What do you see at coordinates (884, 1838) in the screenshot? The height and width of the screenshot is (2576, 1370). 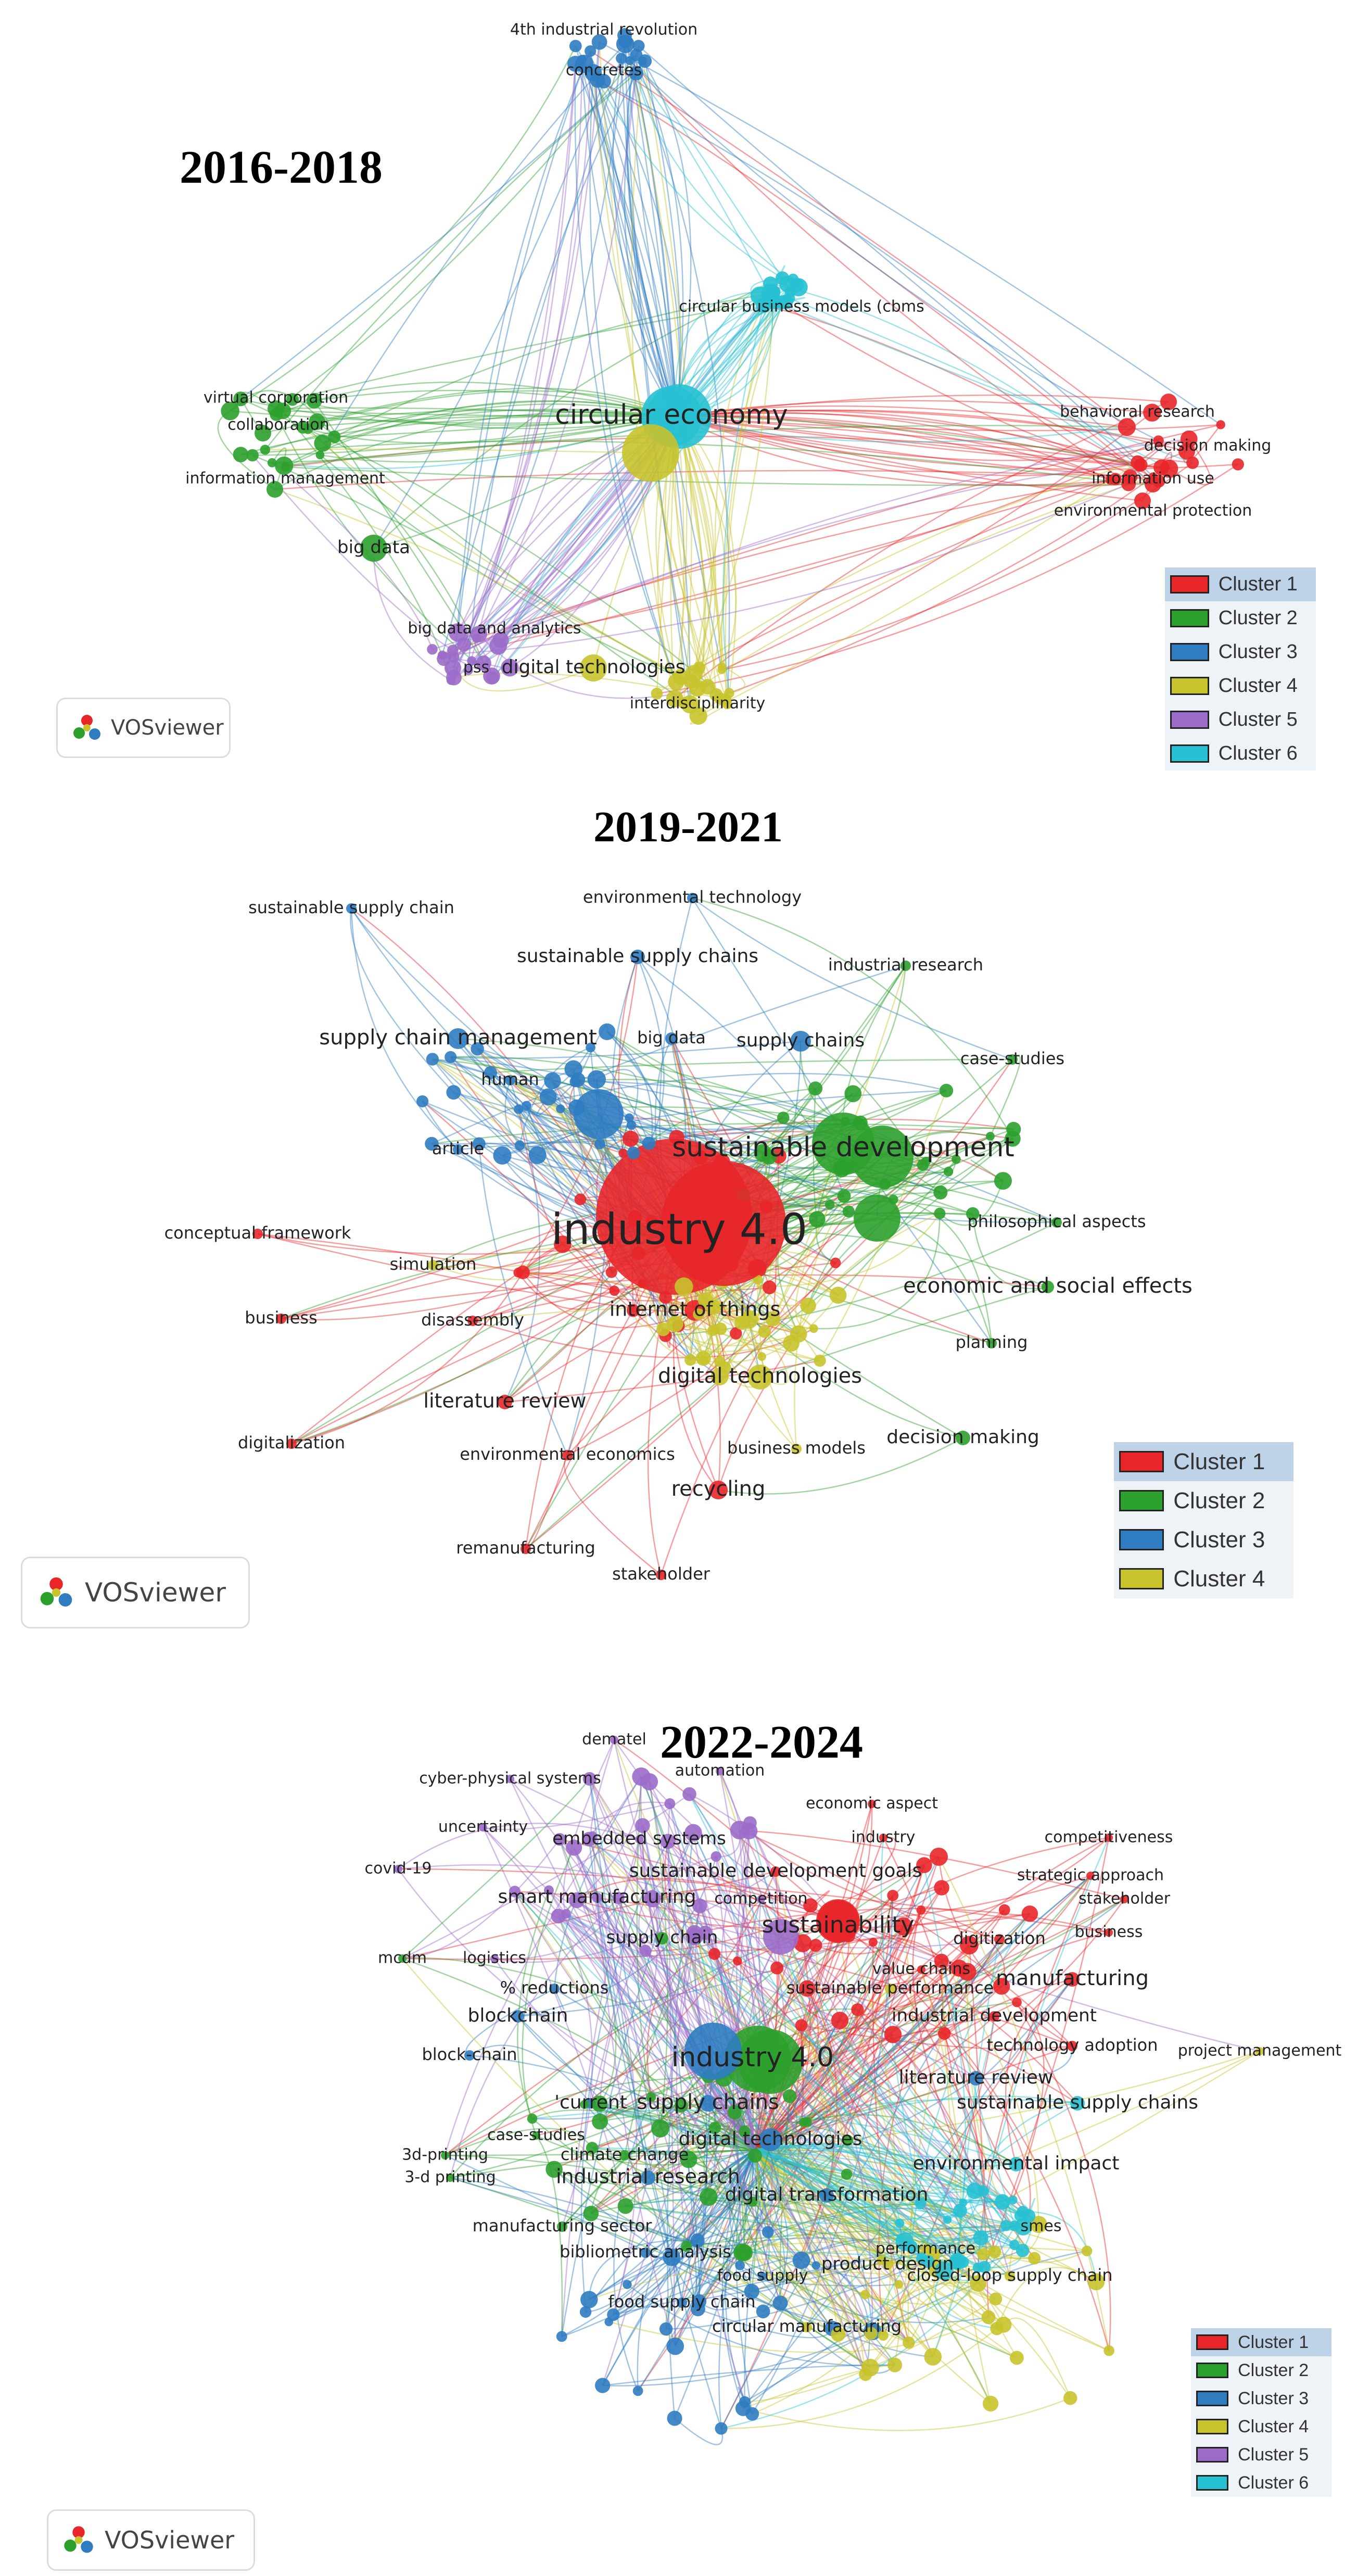 I see `keyword-label: industry` at bounding box center [884, 1838].